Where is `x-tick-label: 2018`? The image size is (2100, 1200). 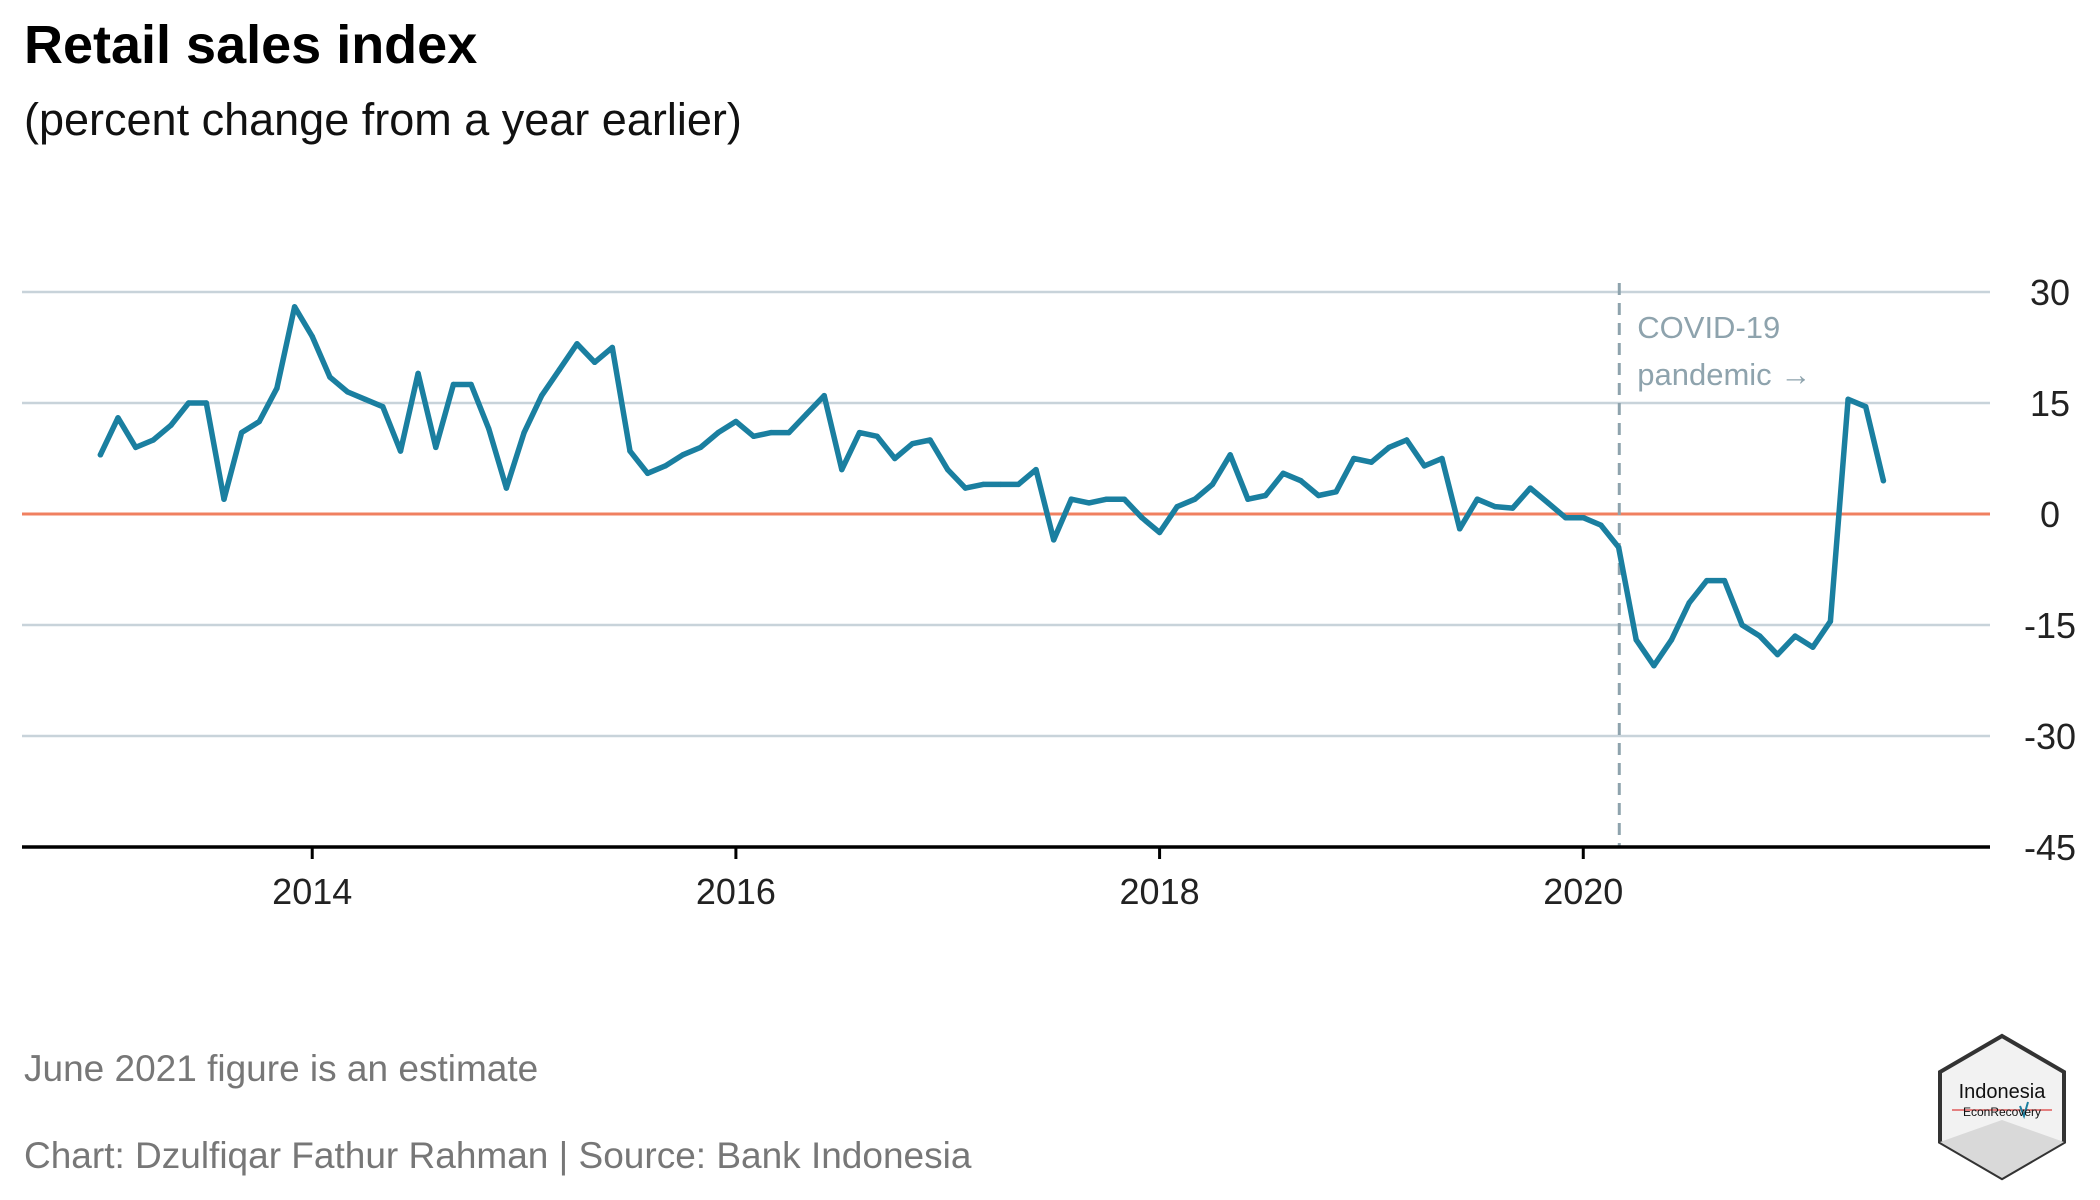 x-tick-label: 2018 is located at coordinates (1160, 891).